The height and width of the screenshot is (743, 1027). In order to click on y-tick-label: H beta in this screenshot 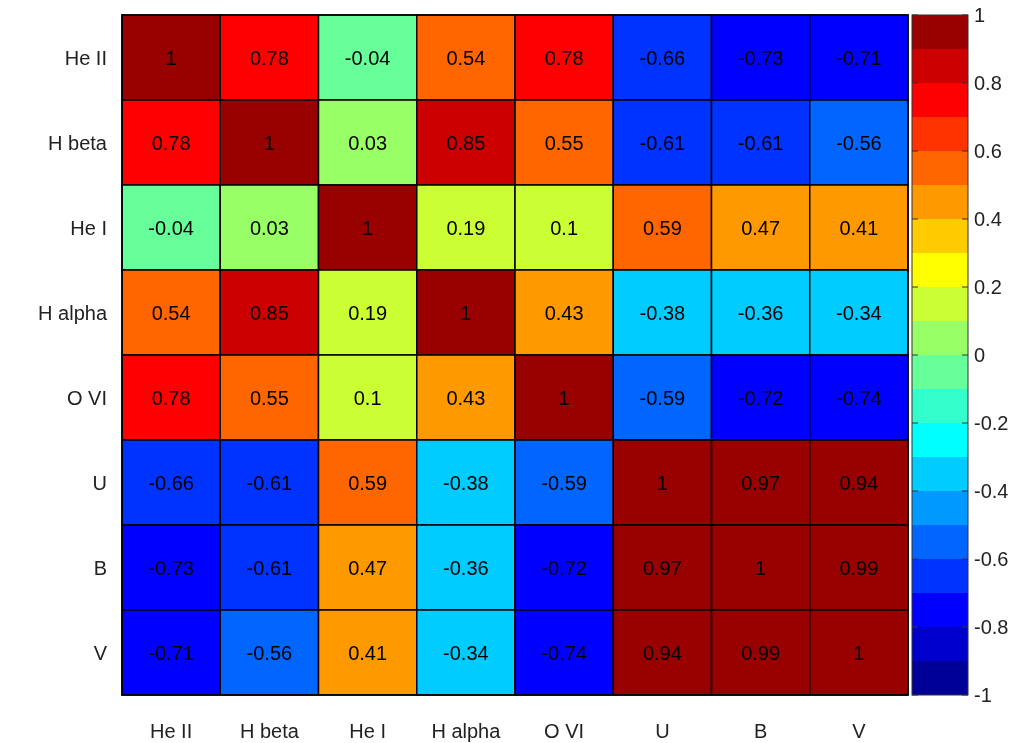, I will do `click(78, 142)`.